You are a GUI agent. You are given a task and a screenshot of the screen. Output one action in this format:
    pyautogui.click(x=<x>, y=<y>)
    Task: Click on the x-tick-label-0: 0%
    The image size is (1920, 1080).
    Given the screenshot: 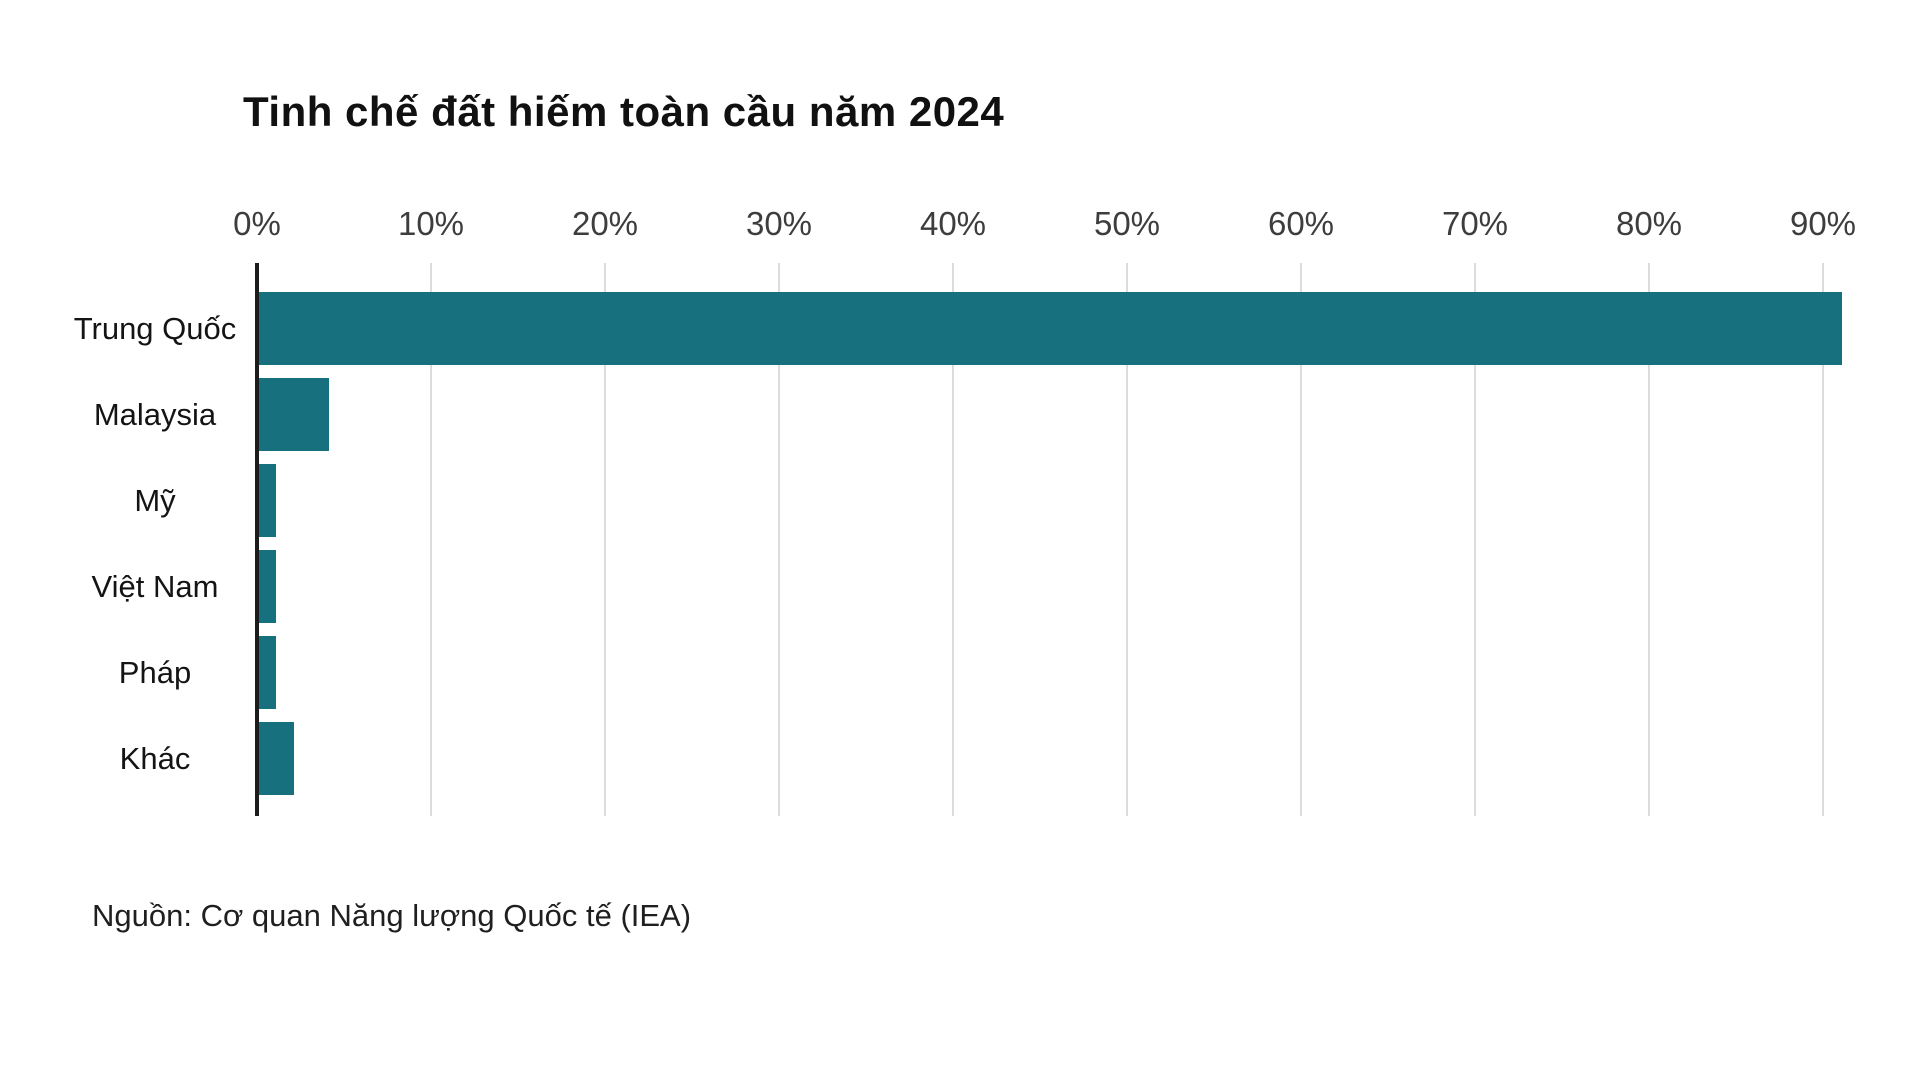 What is the action you would take?
    pyautogui.click(x=257, y=223)
    